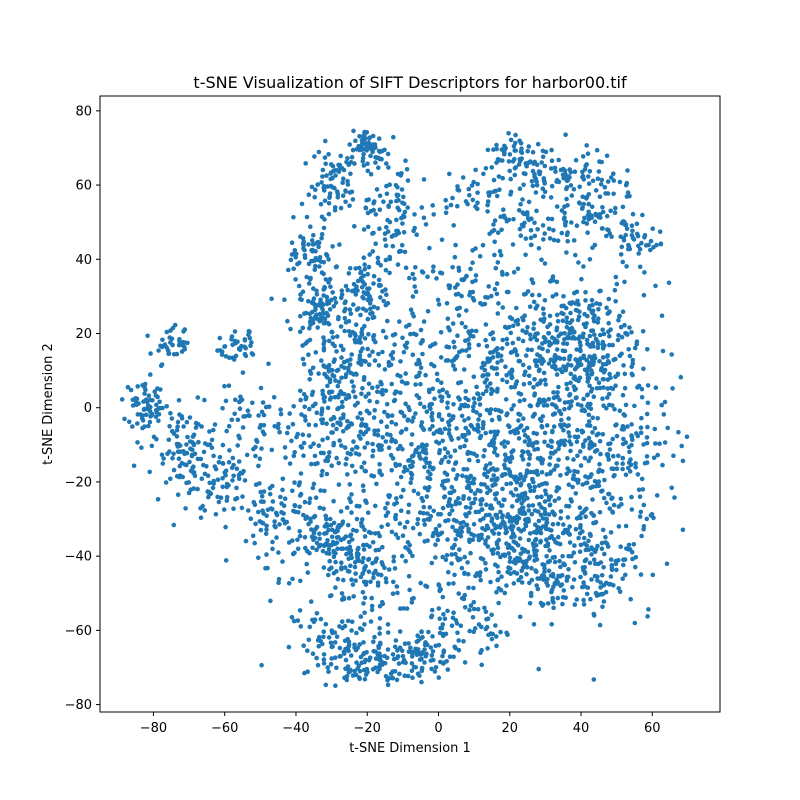 Image resolution: width=800 pixels, height=800 pixels. Describe the element at coordinates (438, 728) in the screenshot. I see `x-tick-label: 0` at that location.